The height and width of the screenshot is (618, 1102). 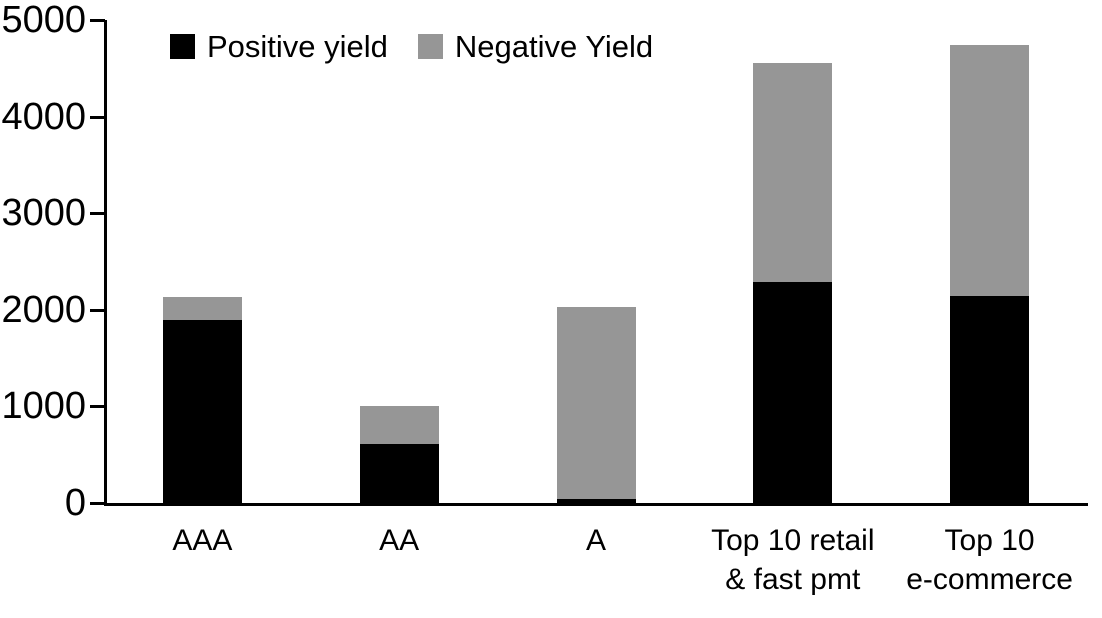 What do you see at coordinates (793, 172) in the screenshot?
I see `bar-top-10-retail-fast-pmt-negative-yield` at bounding box center [793, 172].